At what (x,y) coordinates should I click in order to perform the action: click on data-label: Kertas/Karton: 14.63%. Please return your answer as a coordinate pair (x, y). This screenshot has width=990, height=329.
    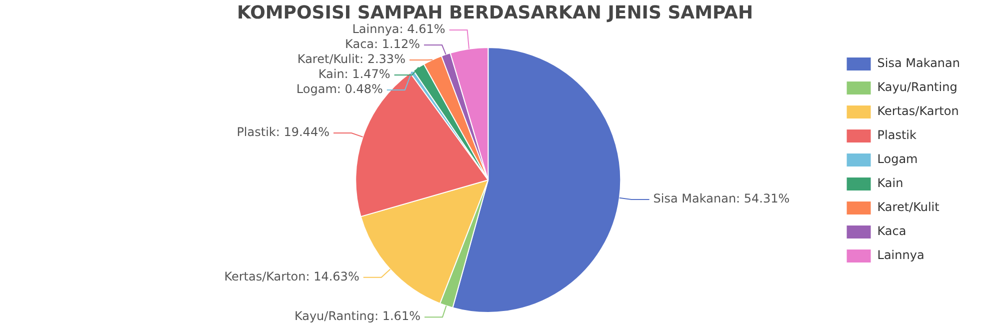
    Looking at the image, I should click on (292, 276).